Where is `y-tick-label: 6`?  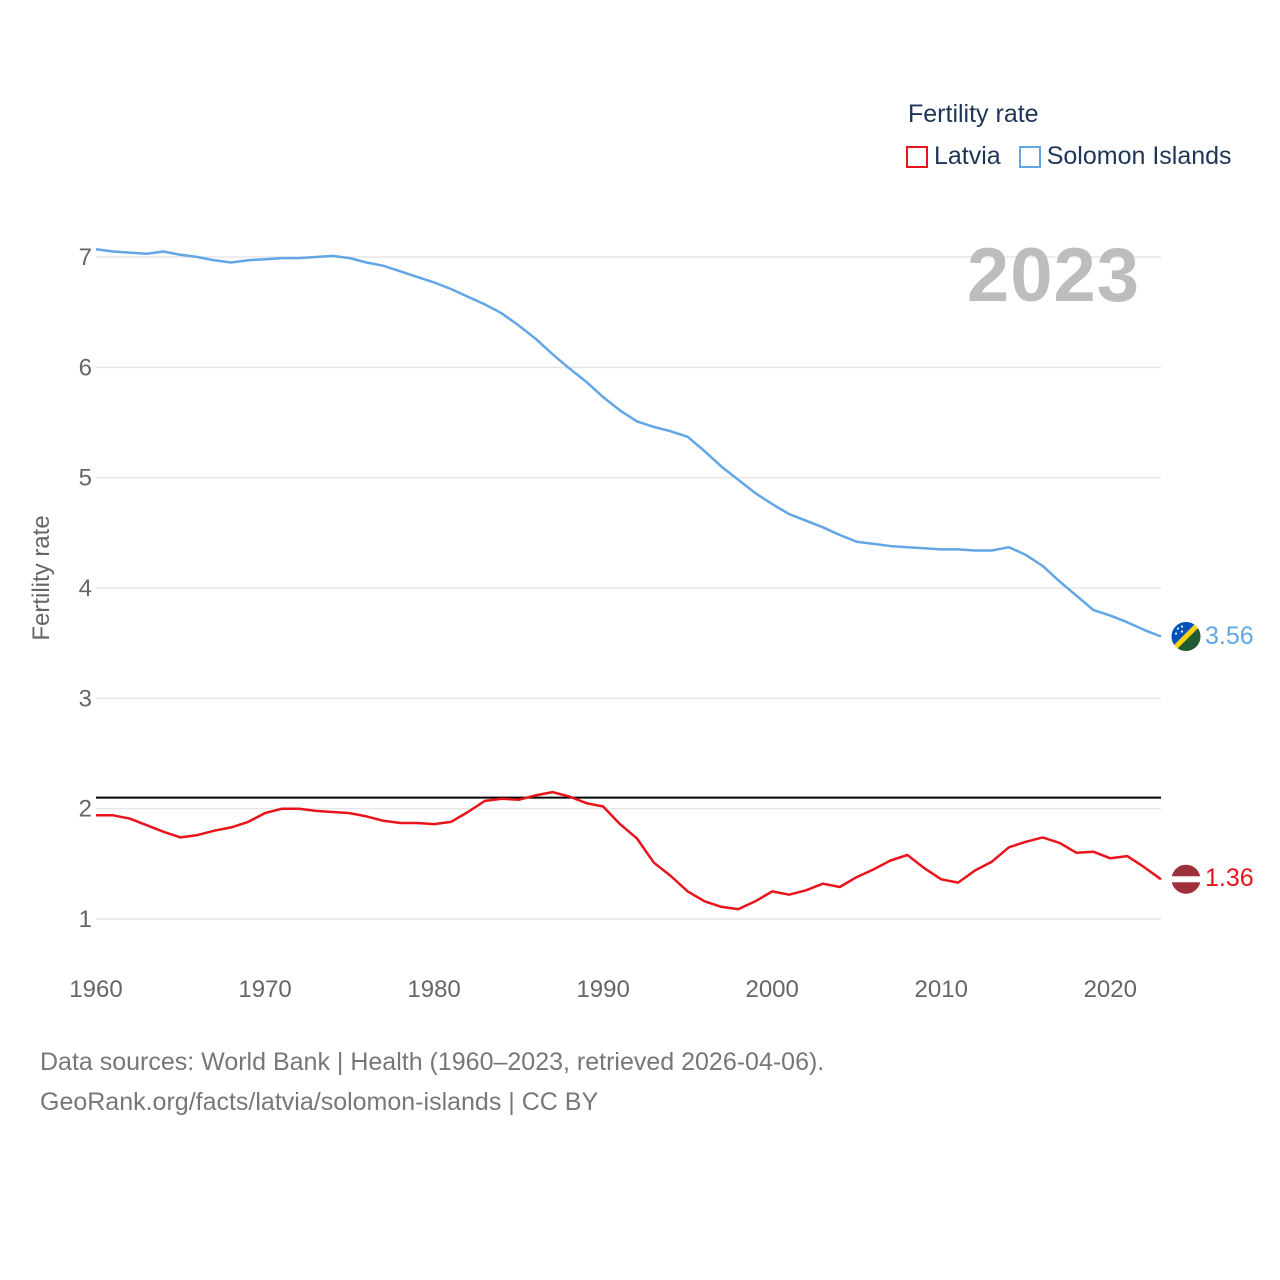 y-tick-label: 6 is located at coordinates (85, 367).